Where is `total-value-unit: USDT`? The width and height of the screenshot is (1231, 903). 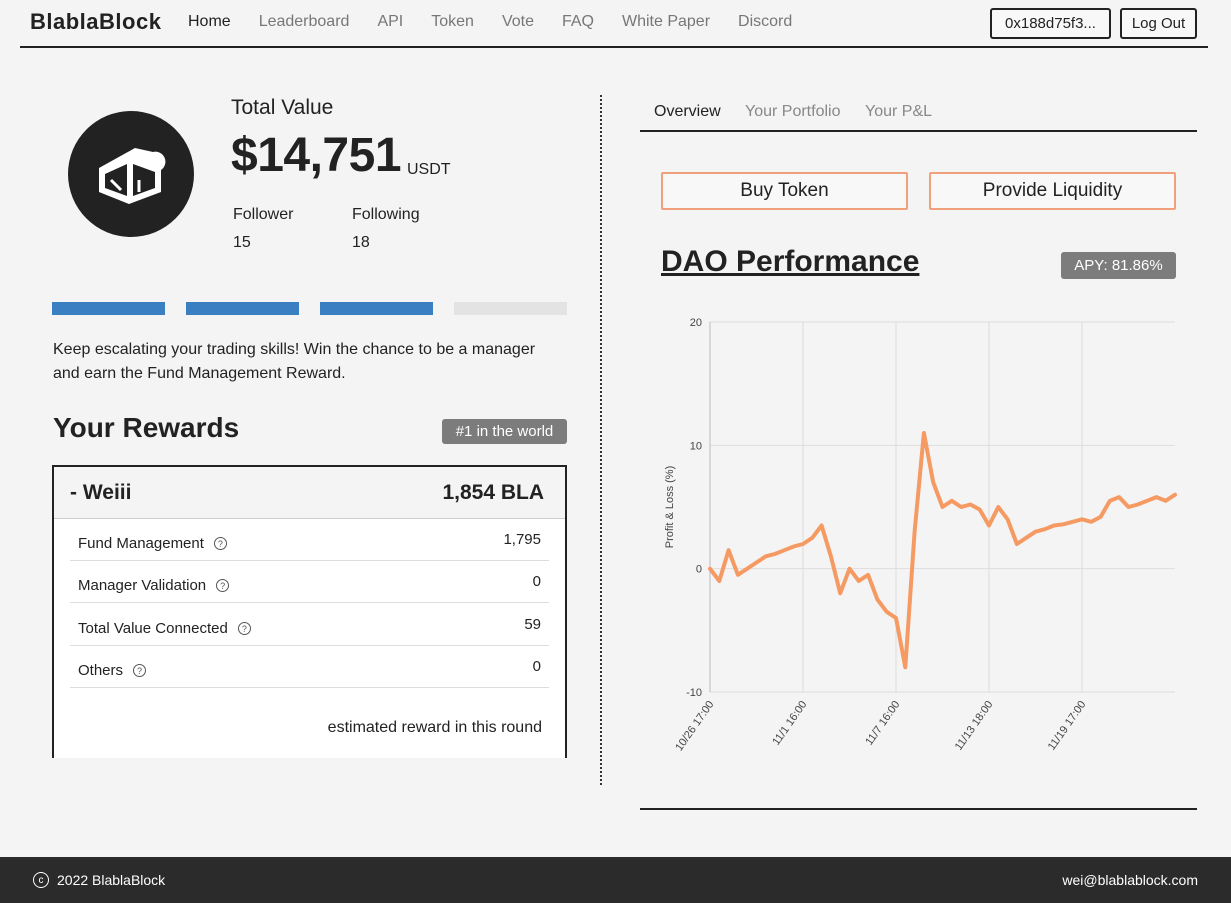
total-value-unit: USDT is located at coordinates (429, 169).